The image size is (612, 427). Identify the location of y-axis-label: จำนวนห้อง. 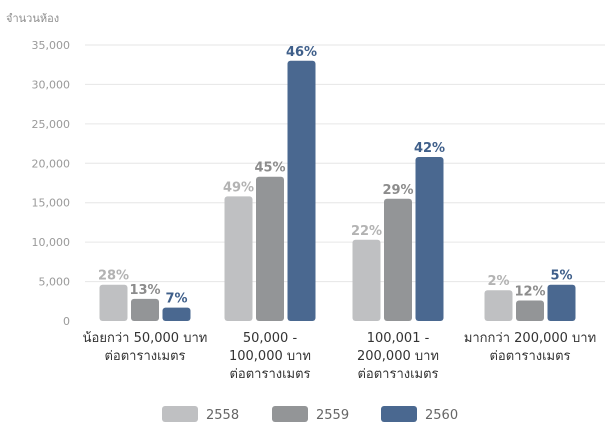
(32, 18).